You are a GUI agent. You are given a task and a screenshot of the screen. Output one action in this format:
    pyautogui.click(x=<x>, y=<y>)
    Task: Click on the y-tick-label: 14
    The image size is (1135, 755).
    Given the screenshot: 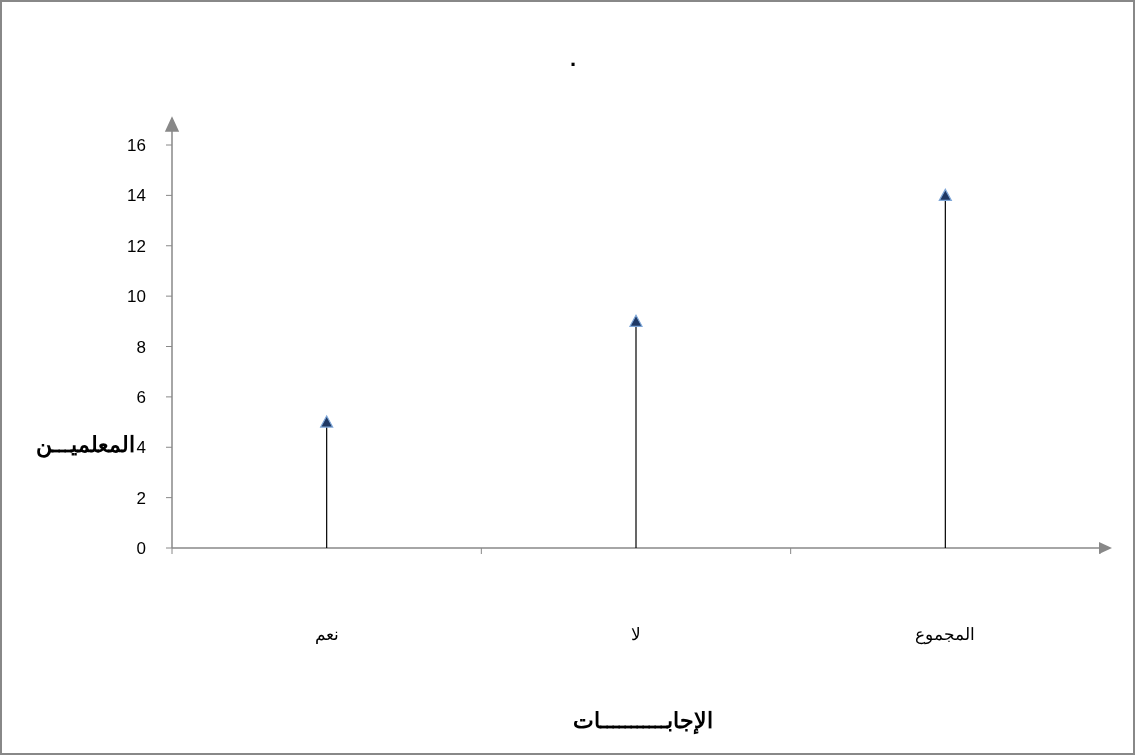 What is the action you would take?
    pyautogui.click(x=136, y=196)
    